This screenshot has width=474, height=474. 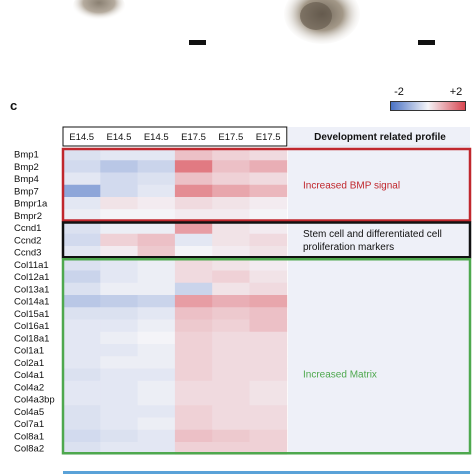 What do you see at coordinates (29, 412) in the screenshot?
I see `gene-label: Col4a5` at bounding box center [29, 412].